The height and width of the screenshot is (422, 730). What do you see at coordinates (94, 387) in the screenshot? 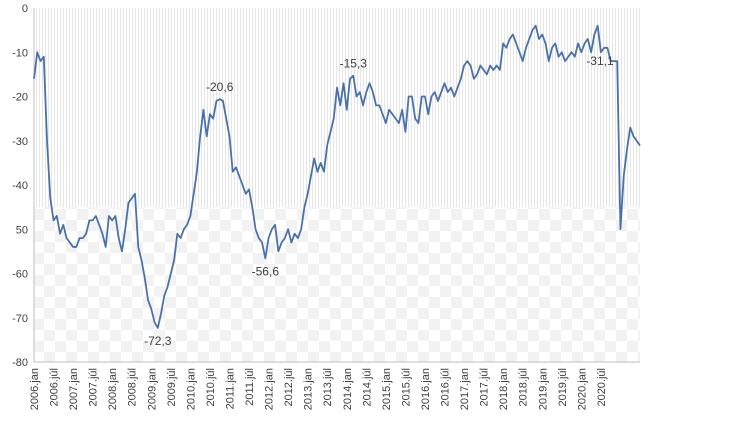
I see `x-tick-label: 2007.júl` at bounding box center [94, 387].